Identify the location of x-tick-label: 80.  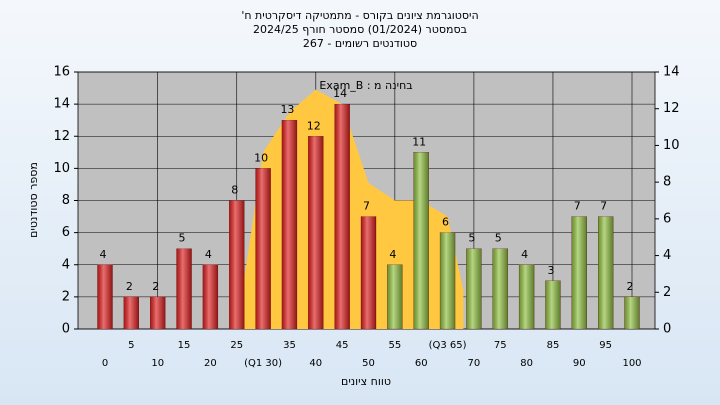
(526, 363).